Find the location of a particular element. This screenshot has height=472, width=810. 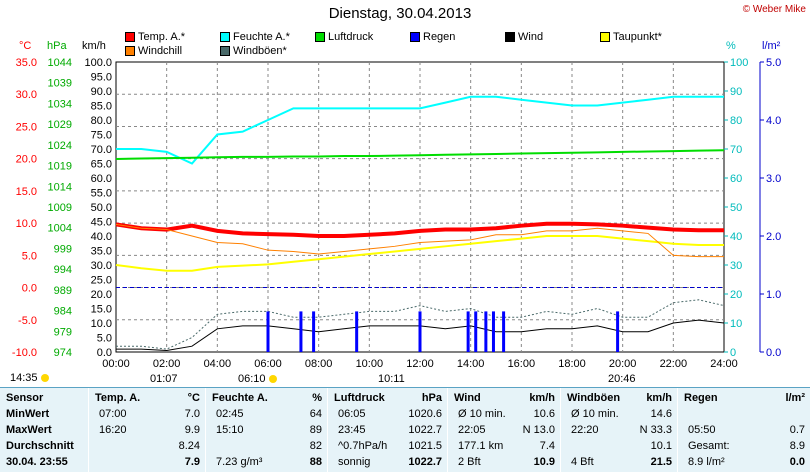

legend-dew: Taupunkt* is located at coordinates (631, 37).